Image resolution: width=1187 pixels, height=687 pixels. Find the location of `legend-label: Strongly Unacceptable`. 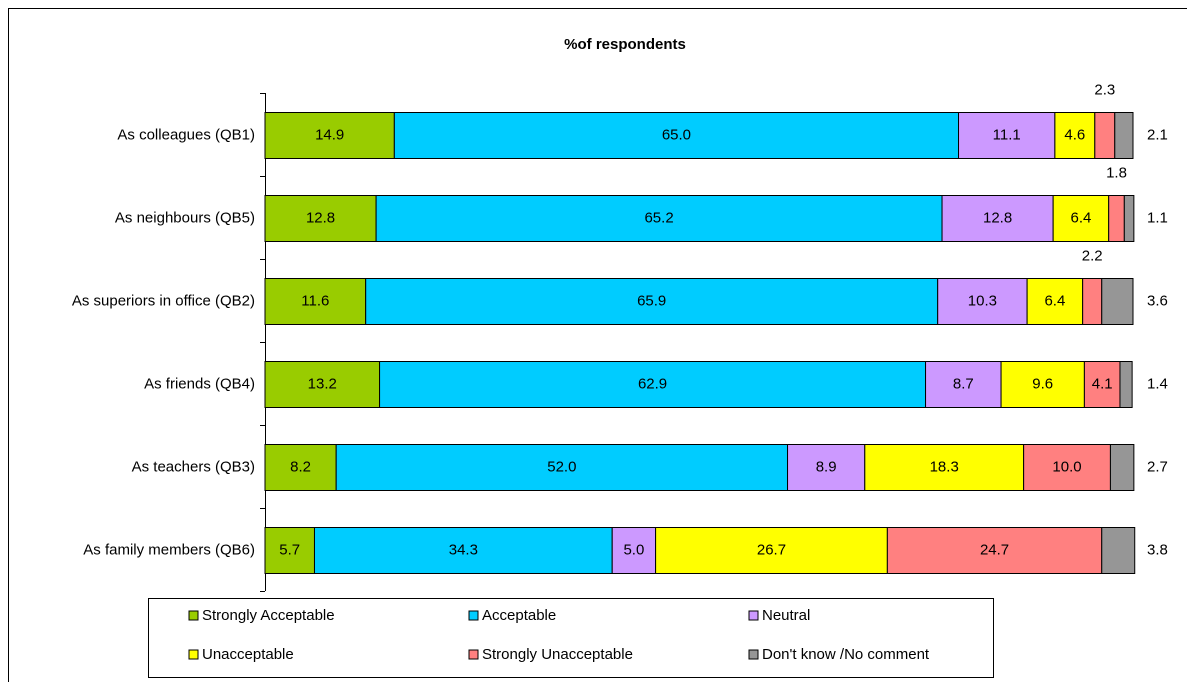

legend-label: Strongly Unacceptable is located at coordinates (557, 654).